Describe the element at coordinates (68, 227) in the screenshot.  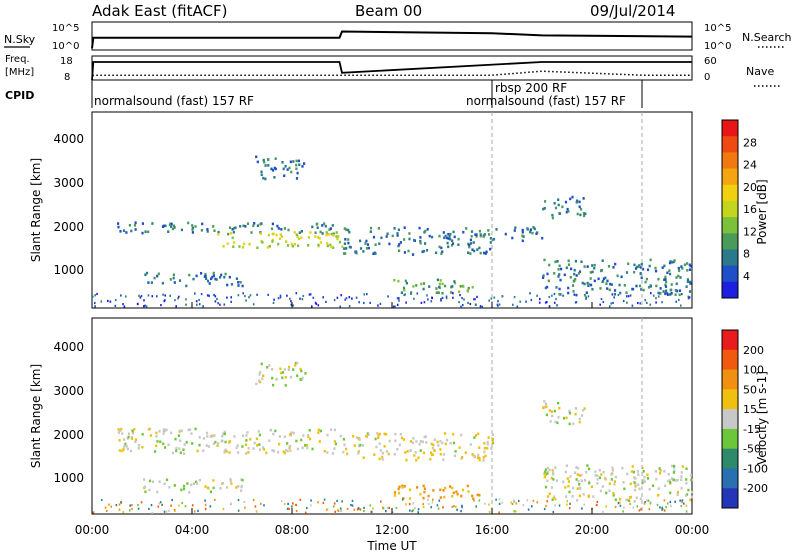
I see `power-ytick-2000: 2000` at that location.